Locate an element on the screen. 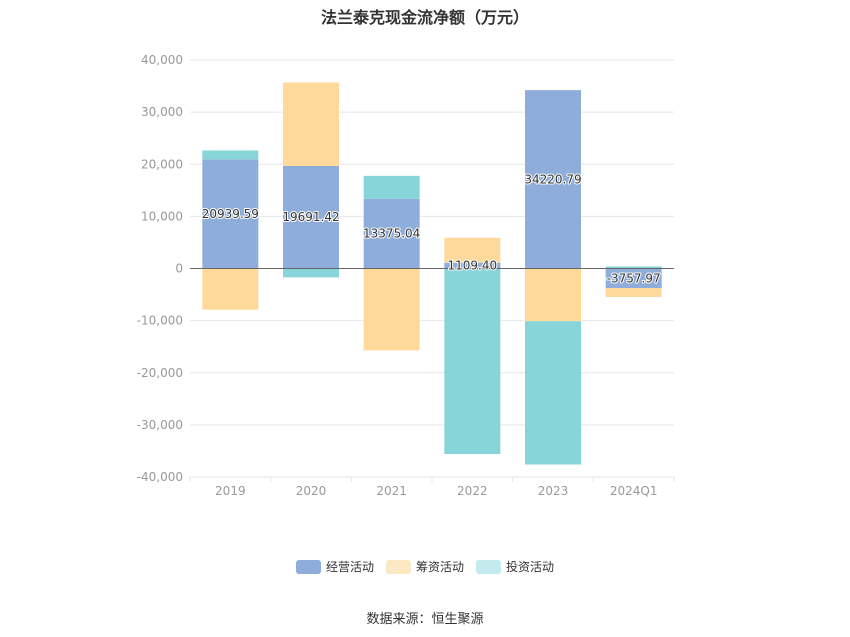 The height and width of the screenshot is (637, 850). legend-item-financing: 筹资活动 is located at coordinates (424, 566).